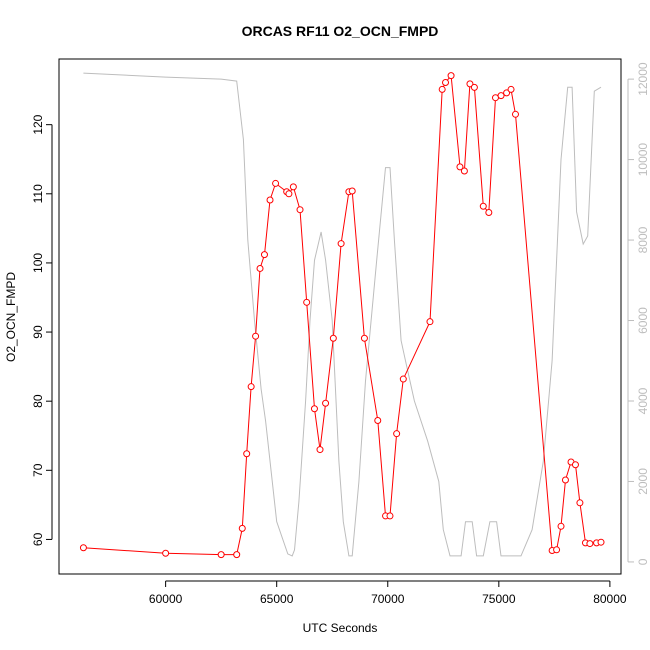 This screenshot has width=650, height=650. What do you see at coordinates (610, 599) in the screenshot?
I see `x-tick-label-4: 80000` at bounding box center [610, 599].